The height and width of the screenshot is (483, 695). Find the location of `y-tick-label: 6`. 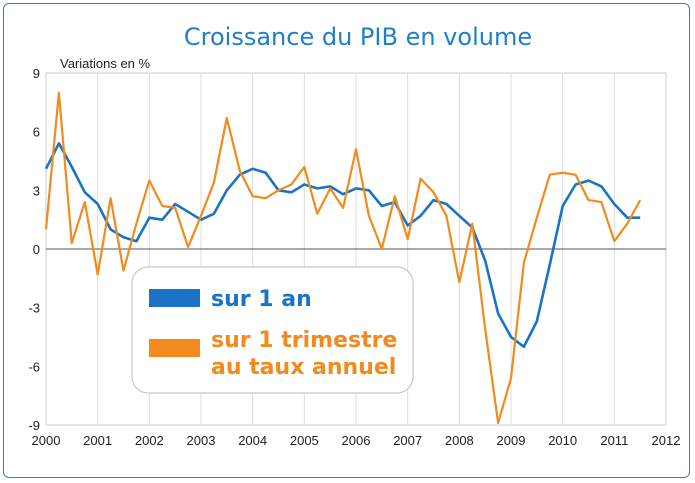

y-tick-label: 6 is located at coordinates (36, 132).